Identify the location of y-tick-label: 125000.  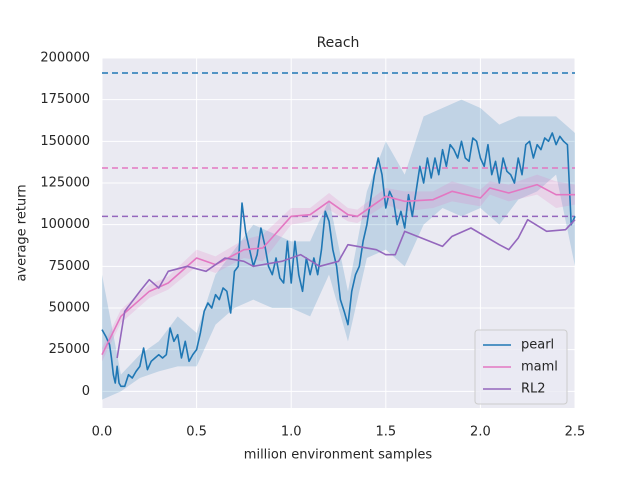
(65, 183).